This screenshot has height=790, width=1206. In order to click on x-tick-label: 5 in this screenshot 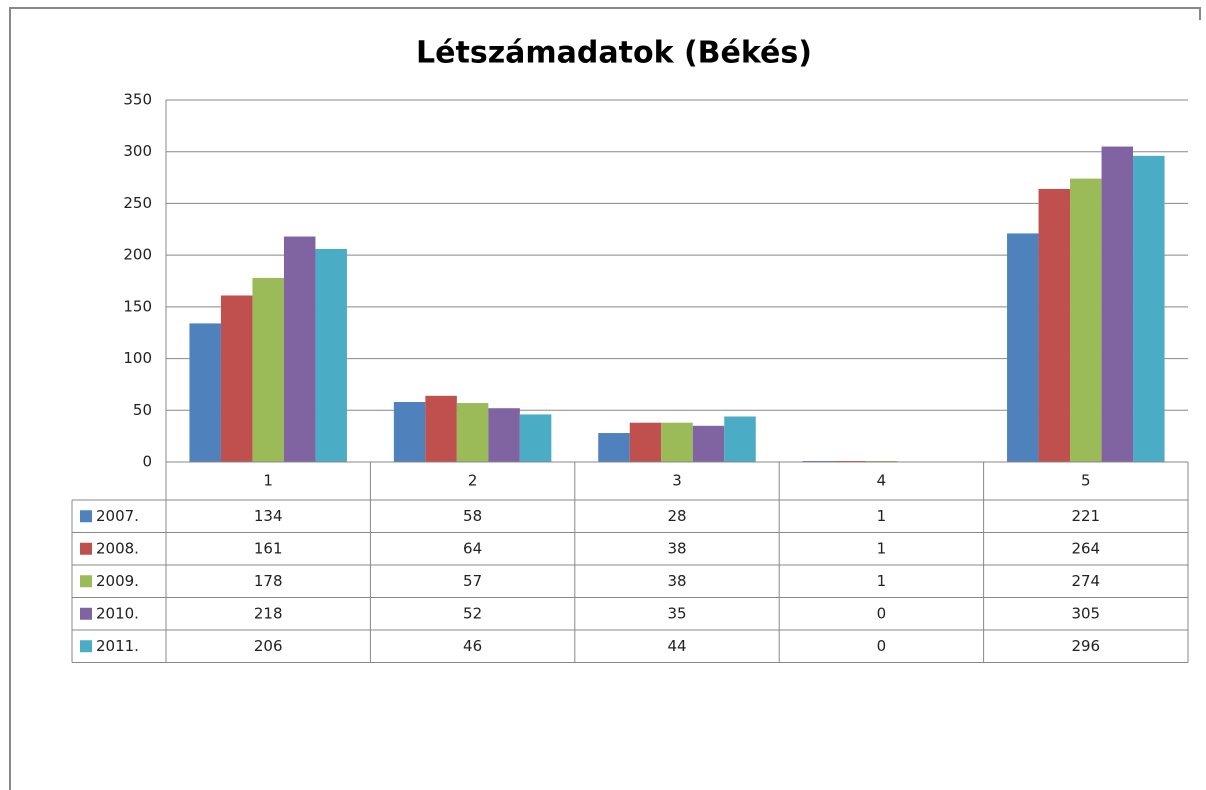, I will do `click(1086, 481)`.